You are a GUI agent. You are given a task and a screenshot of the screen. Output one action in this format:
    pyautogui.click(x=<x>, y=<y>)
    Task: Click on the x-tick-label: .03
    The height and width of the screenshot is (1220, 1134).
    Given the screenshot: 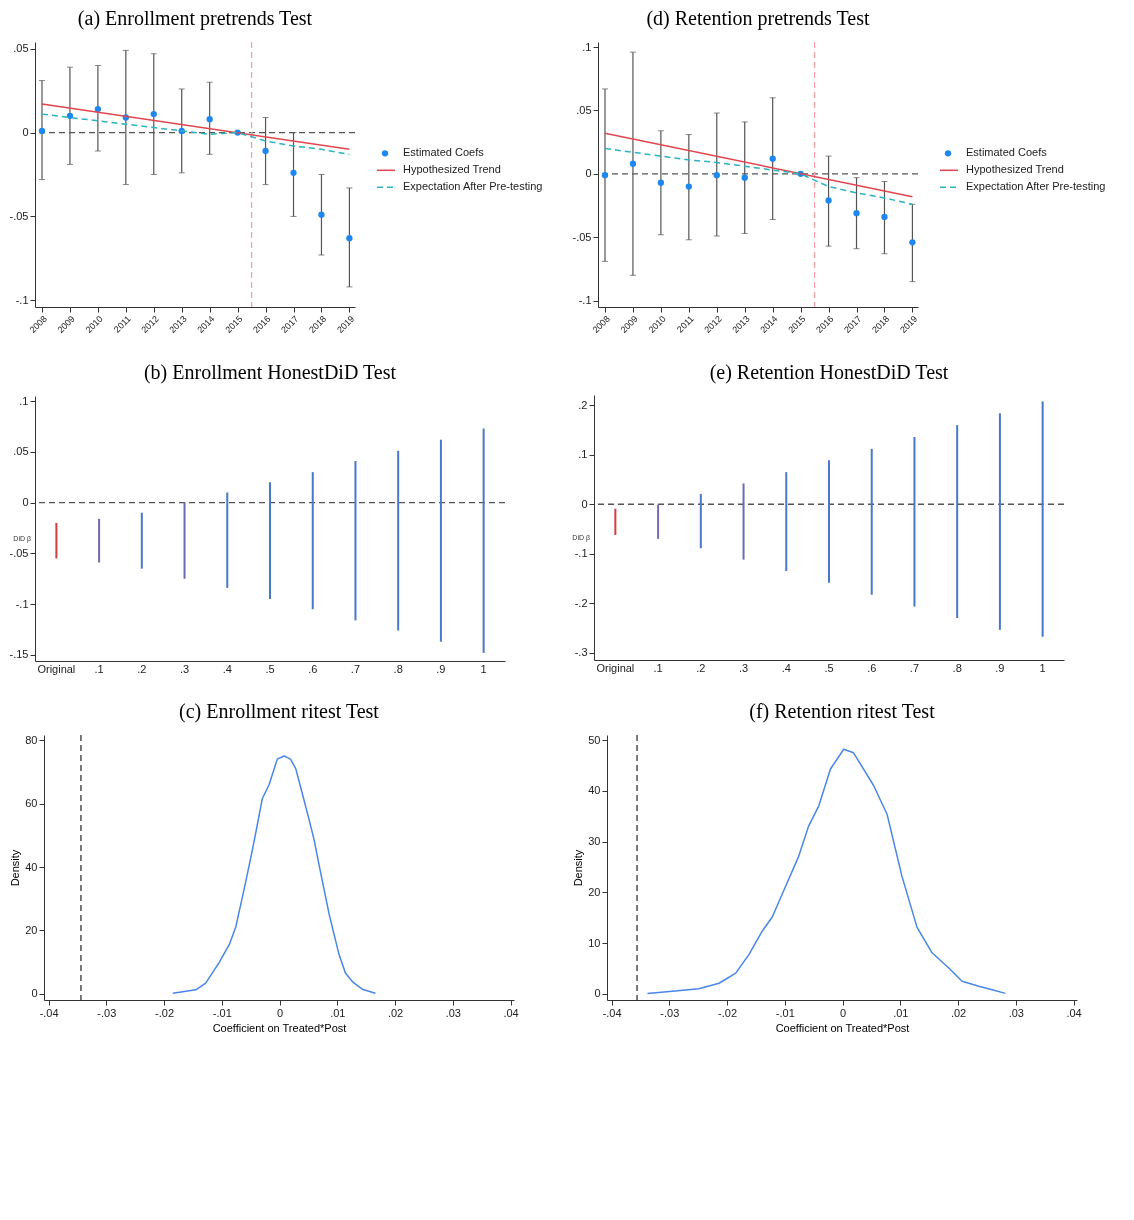 What is the action you would take?
    pyautogui.click(x=1016, y=1012)
    